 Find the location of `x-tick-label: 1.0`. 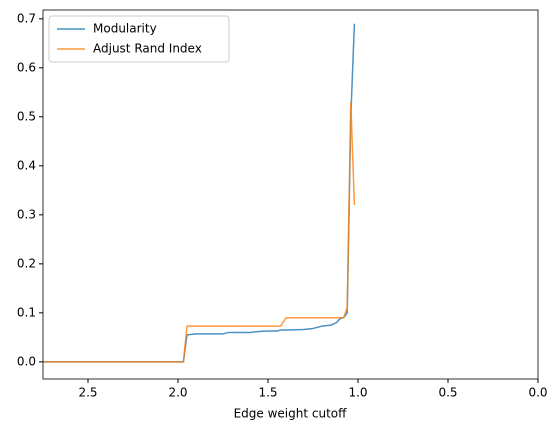

x-tick-label: 1.0 is located at coordinates (357, 393).